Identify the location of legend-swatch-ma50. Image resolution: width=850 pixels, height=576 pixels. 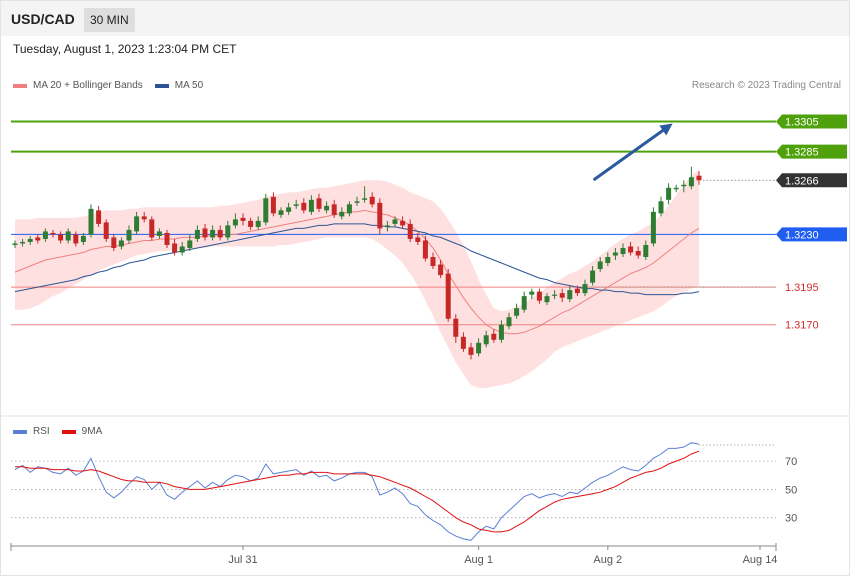
(161, 85).